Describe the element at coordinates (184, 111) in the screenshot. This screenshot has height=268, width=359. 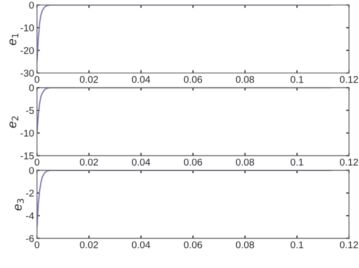
I see `line-series` at that location.